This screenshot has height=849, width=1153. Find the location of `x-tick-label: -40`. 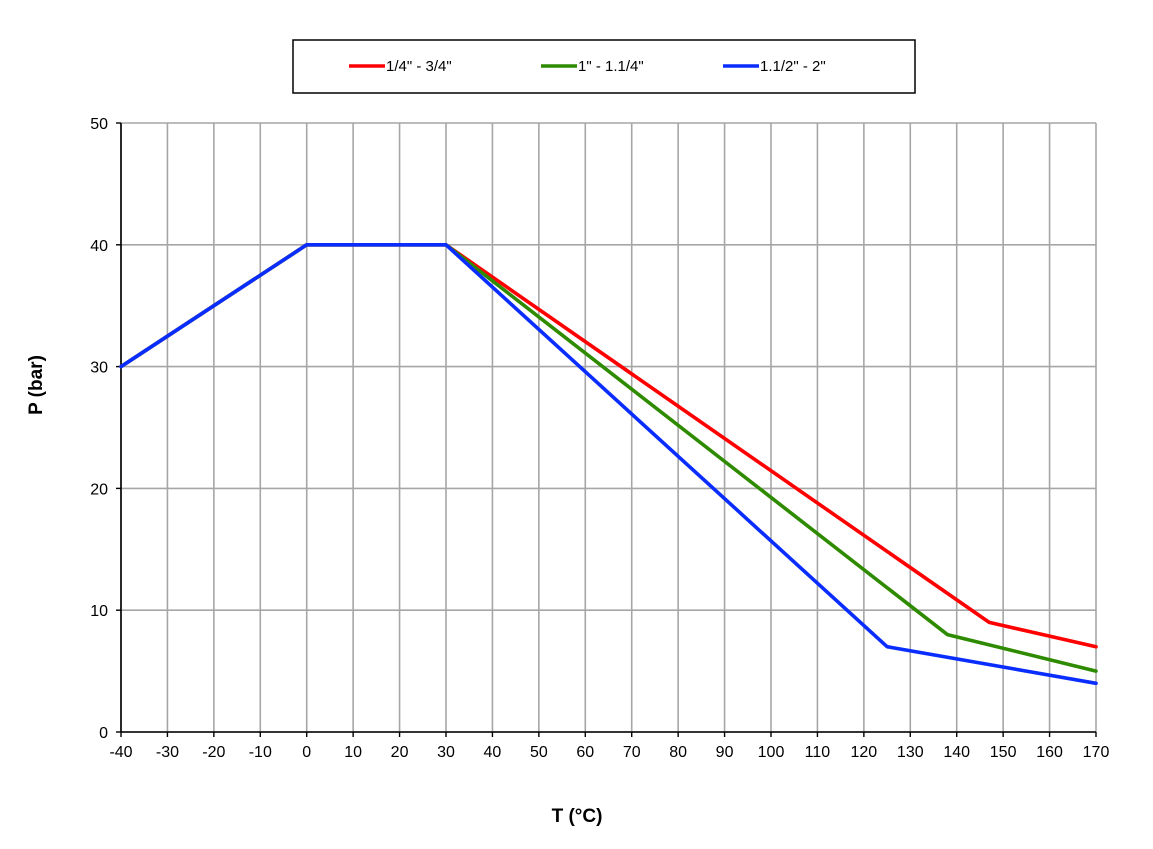

x-tick-label: -40 is located at coordinates (120, 752).